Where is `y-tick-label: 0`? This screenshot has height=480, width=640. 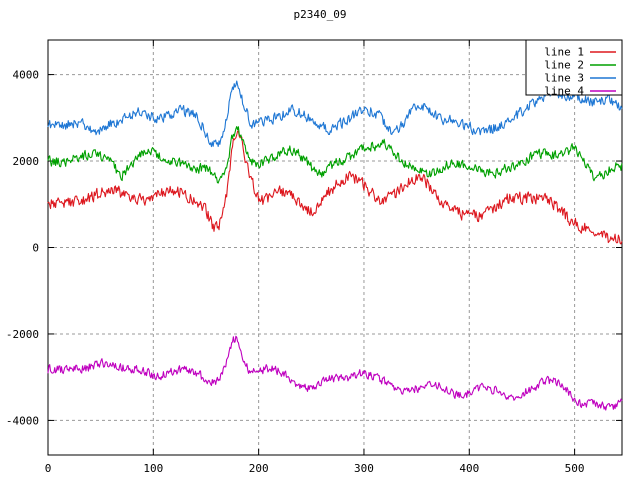 y-tick-label: 0 is located at coordinates (35, 248).